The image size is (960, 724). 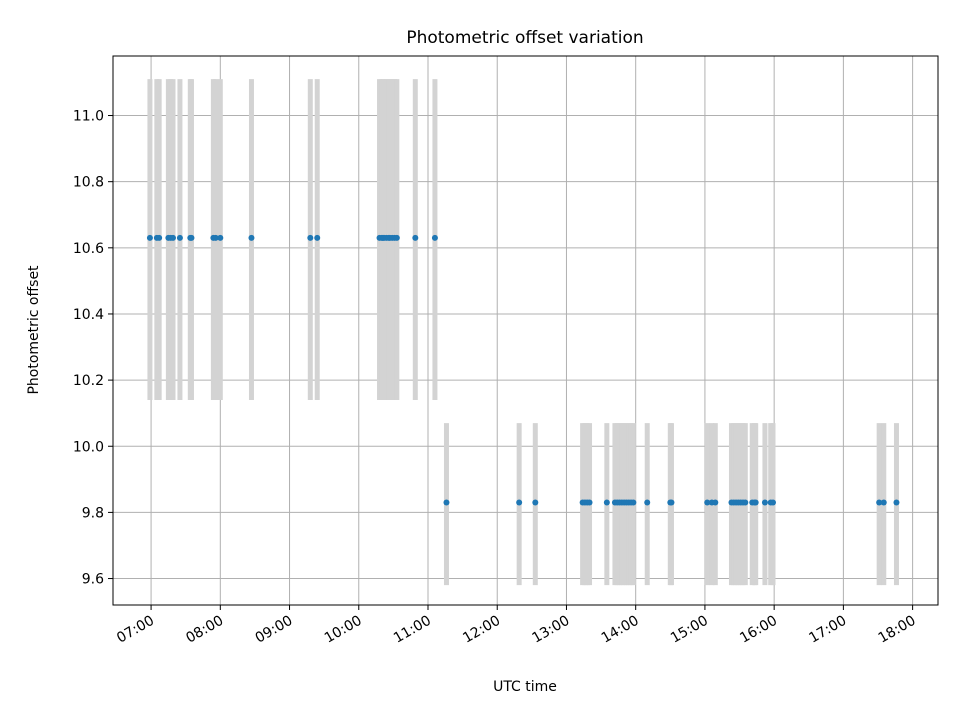 I want to click on y-tick-label: 10.4, so click(x=88, y=315).